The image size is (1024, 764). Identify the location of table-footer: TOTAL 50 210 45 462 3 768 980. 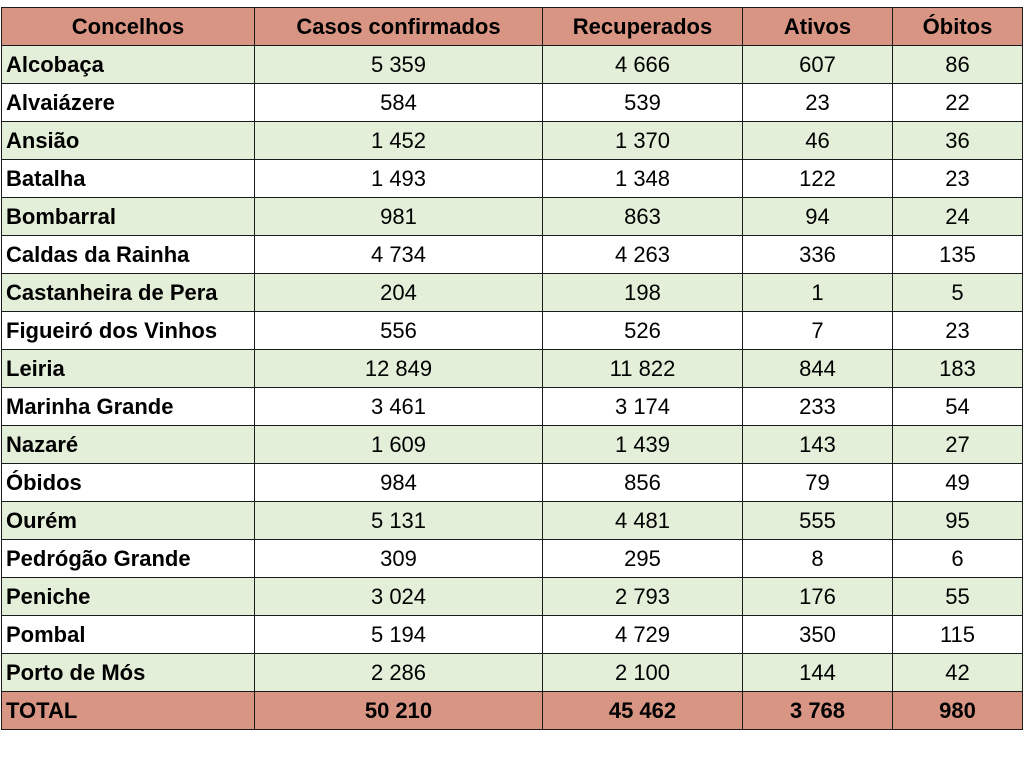
(512, 710).